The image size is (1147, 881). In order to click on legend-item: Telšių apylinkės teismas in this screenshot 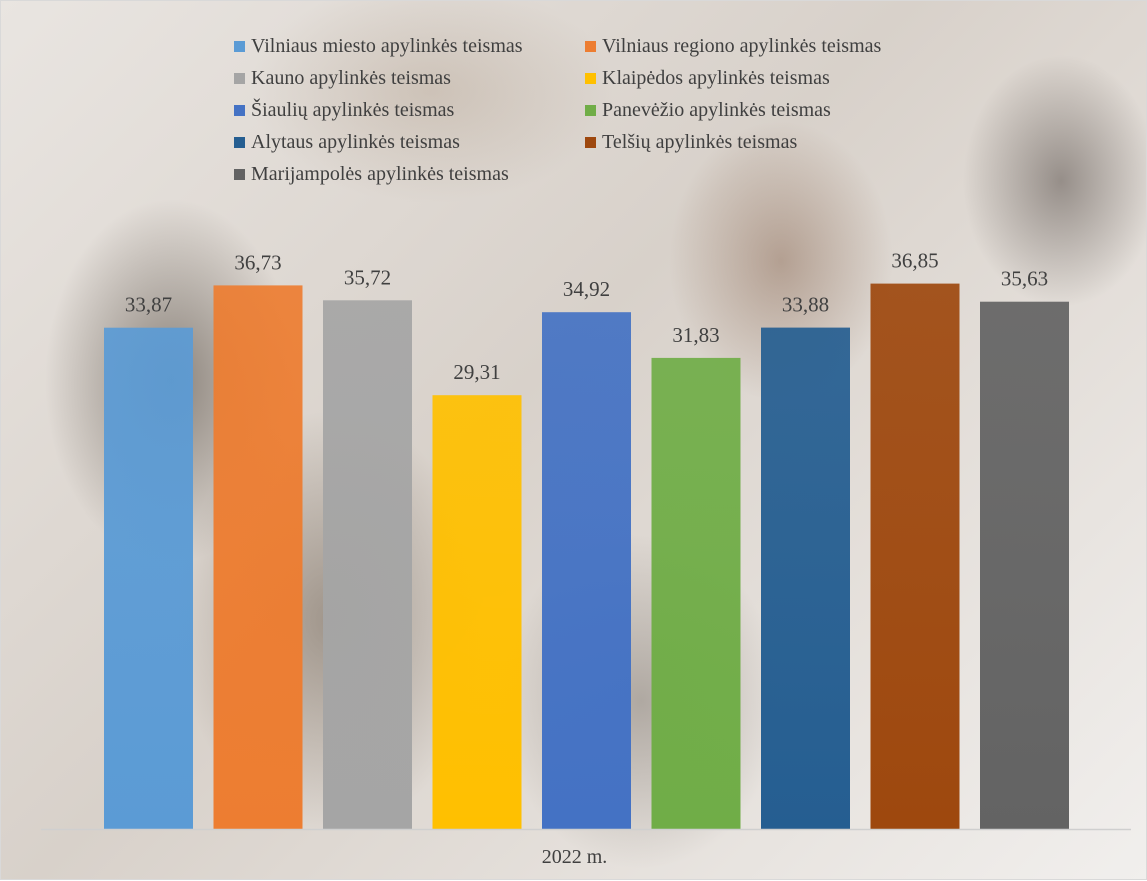, I will do `click(765, 142)`.